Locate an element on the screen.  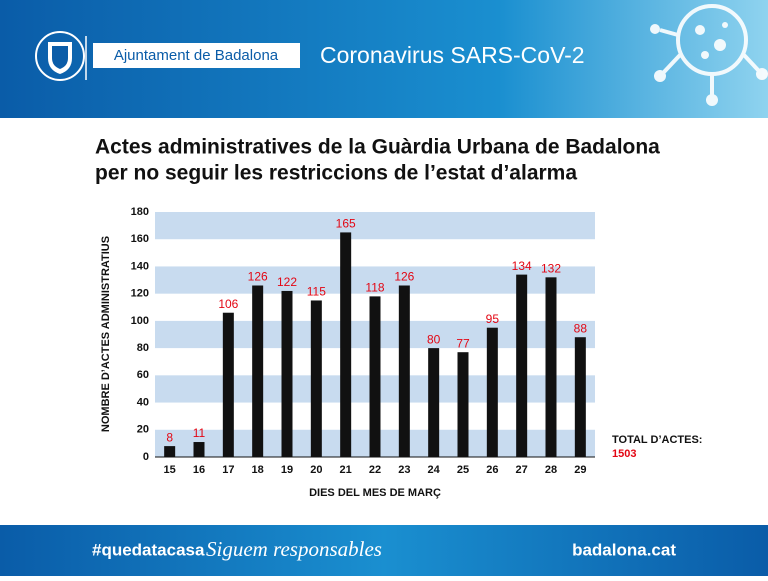
x-tick-label: 20 is located at coordinates (316, 470).